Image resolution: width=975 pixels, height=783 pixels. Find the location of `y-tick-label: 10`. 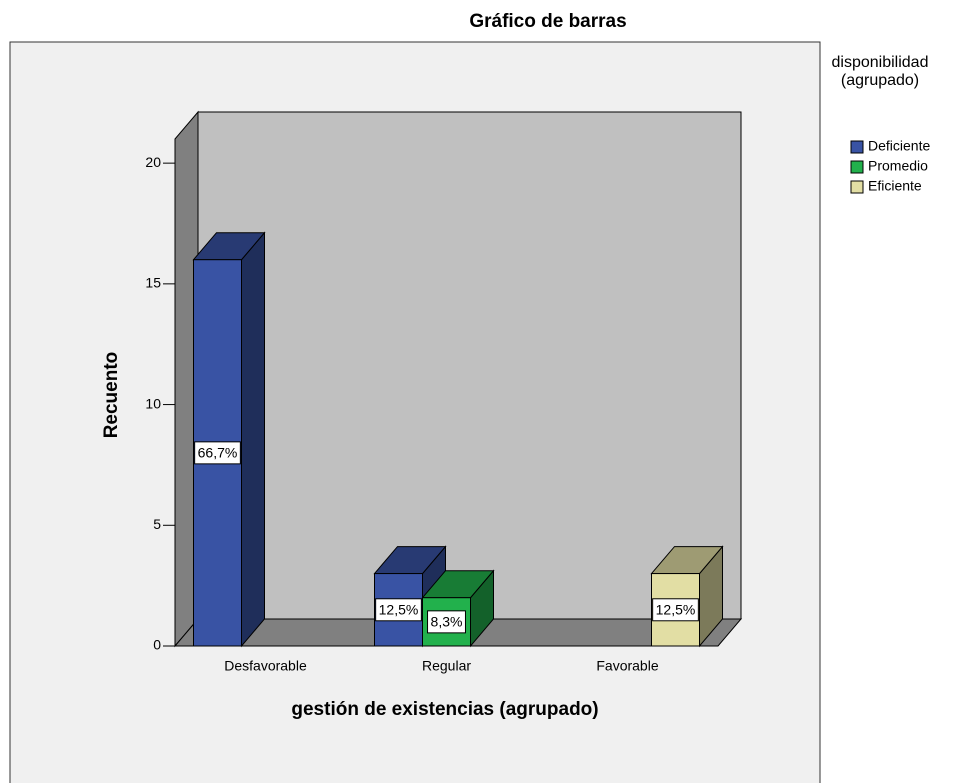

y-tick-label: 10 is located at coordinates (153, 403).